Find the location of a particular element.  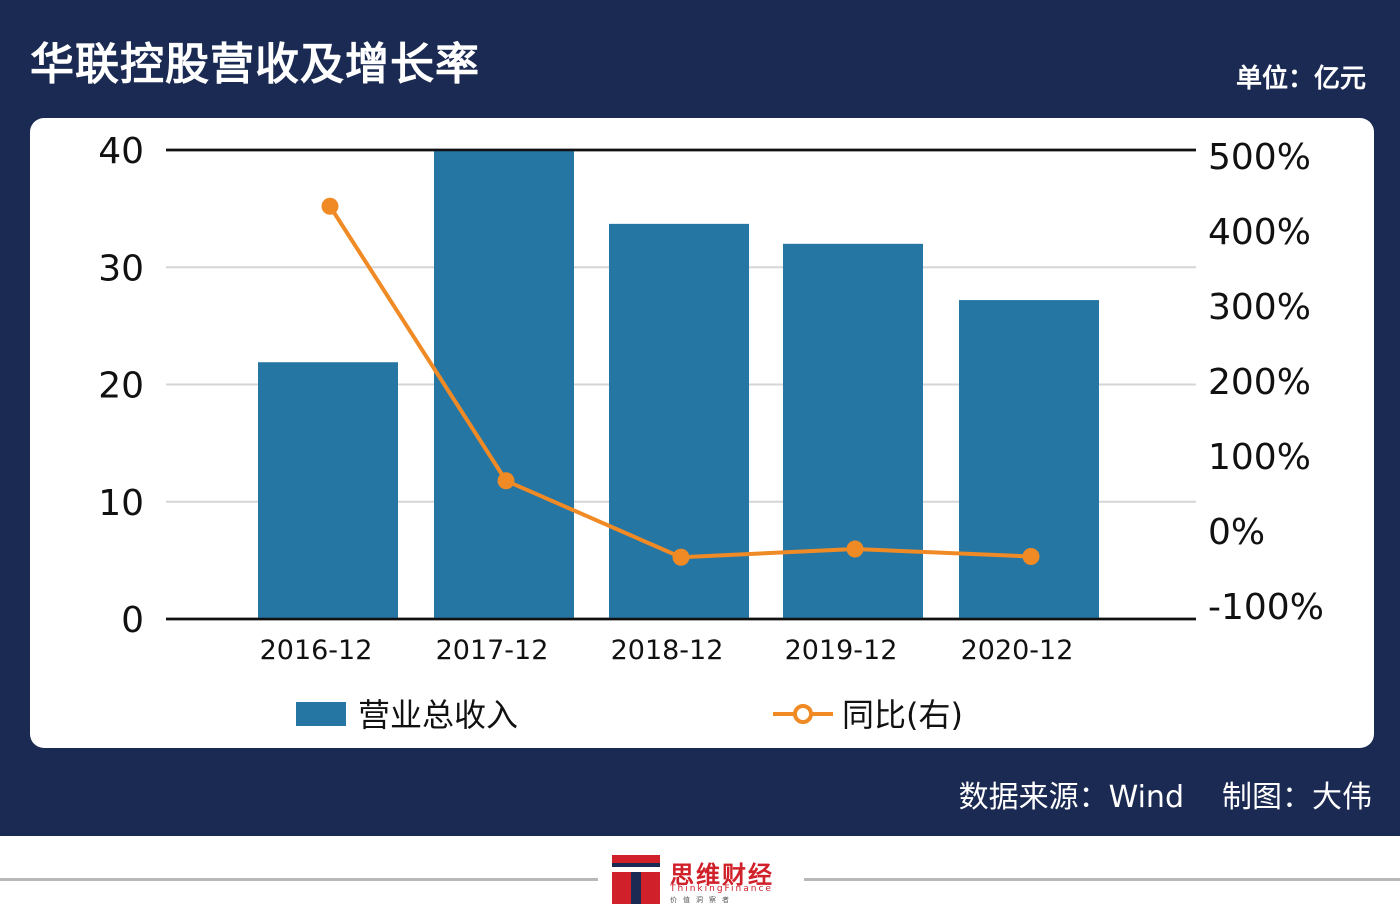

footer-divider-left is located at coordinates (299, 879).